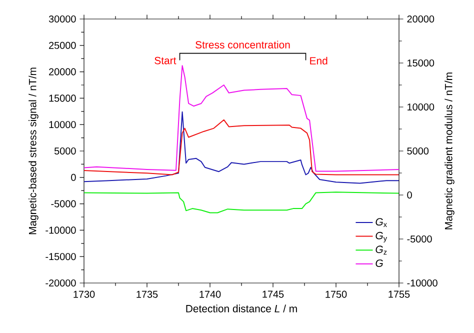 The image size is (474, 333). Describe the element at coordinates (336, 294) in the screenshot. I see `x-tick-label: 1750` at that location.